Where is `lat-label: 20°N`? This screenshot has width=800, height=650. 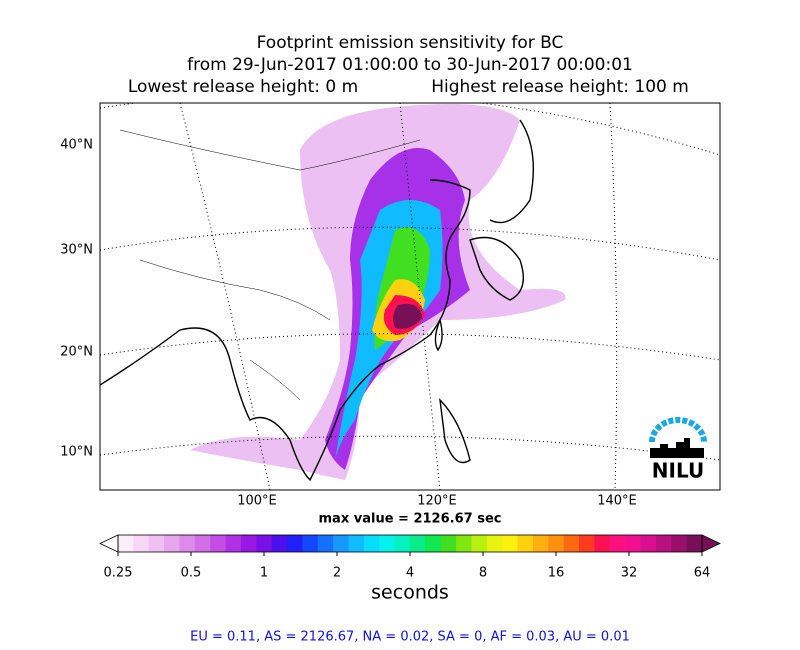 lat-label: 20°N is located at coordinates (76, 352).